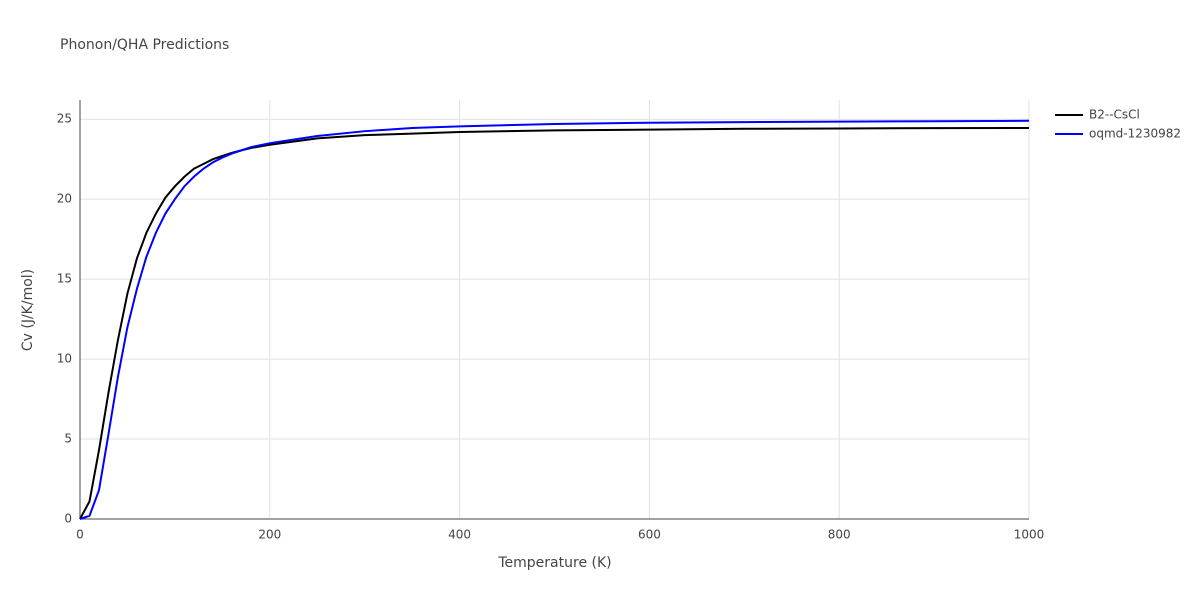 This screenshot has width=1200, height=600. What do you see at coordinates (144, 45) in the screenshot?
I see `chart-title: Phonon/QHA Predictions` at bounding box center [144, 45].